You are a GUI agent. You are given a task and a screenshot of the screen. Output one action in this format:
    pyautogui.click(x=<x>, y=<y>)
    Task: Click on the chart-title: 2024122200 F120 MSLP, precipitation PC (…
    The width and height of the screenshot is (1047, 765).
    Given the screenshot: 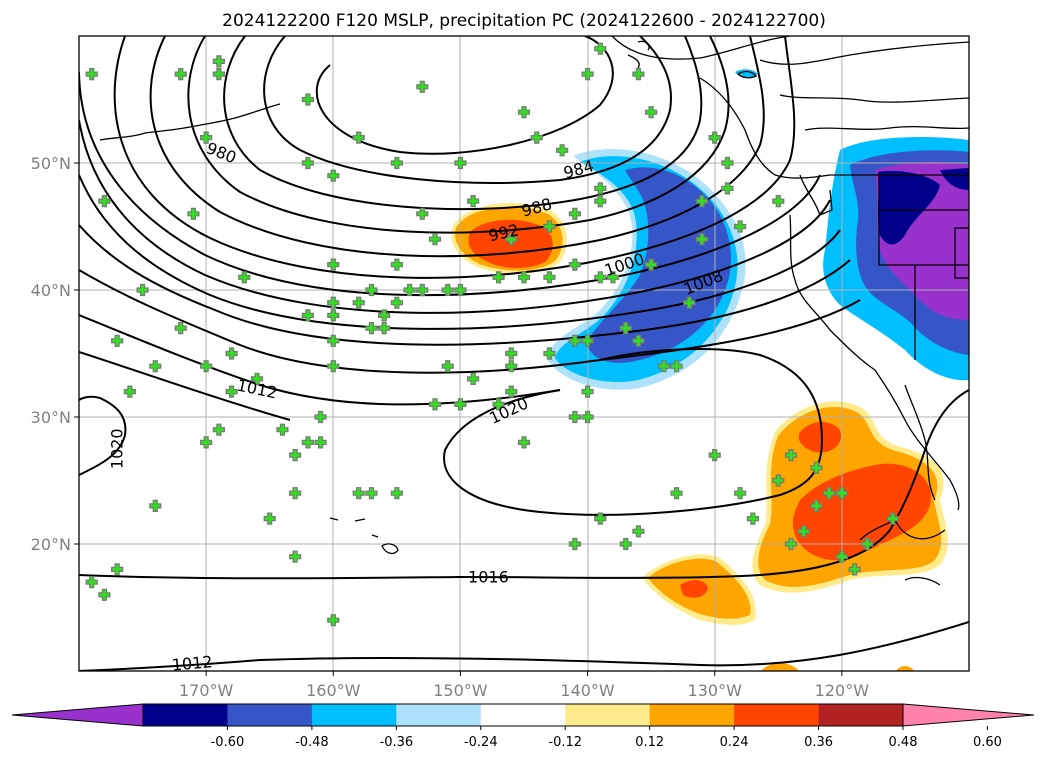 What is the action you would take?
    pyautogui.click(x=524, y=21)
    